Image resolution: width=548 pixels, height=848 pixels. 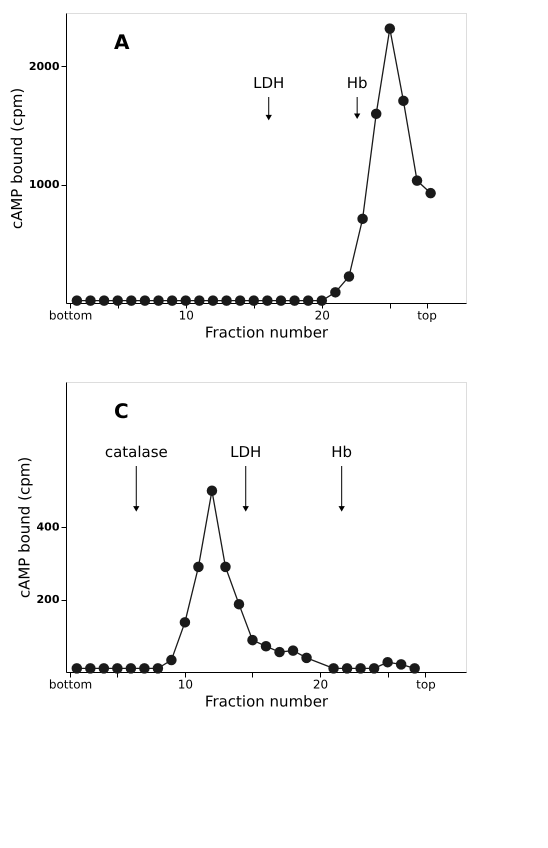 What do you see at coordinates (121, 411) in the screenshot?
I see `annotation: C` at bounding box center [121, 411].